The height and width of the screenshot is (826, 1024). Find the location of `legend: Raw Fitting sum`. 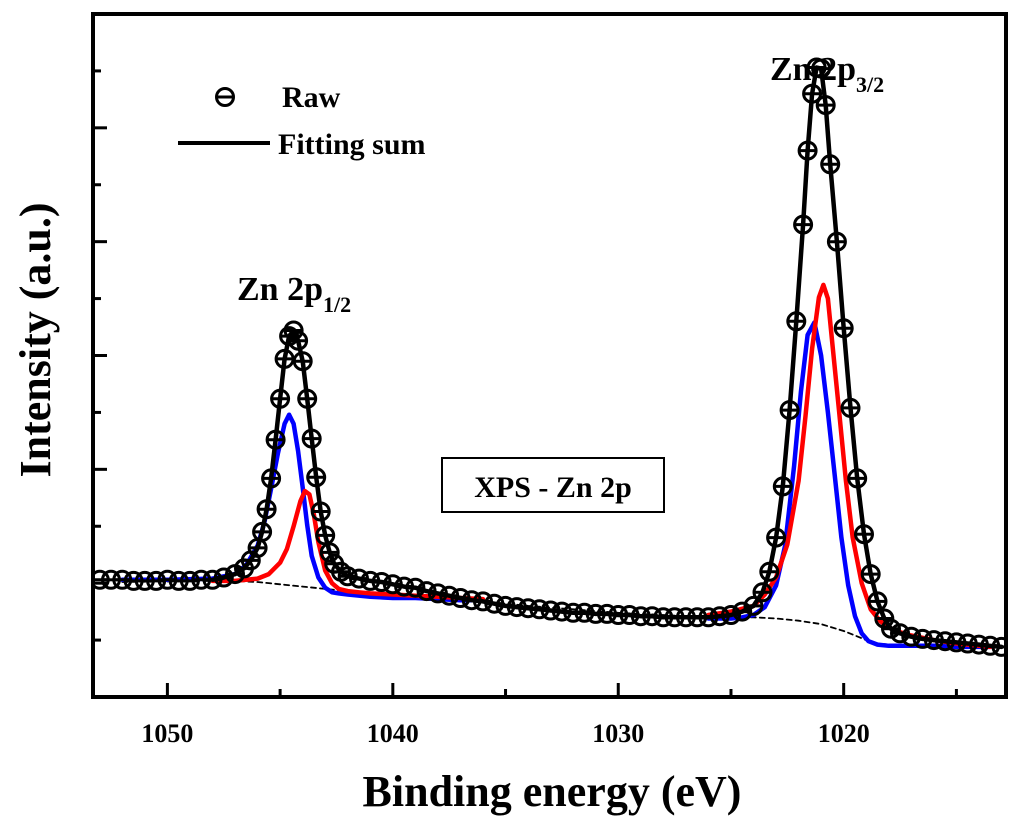

legend: Raw Fitting sum is located at coordinates (302, 121).